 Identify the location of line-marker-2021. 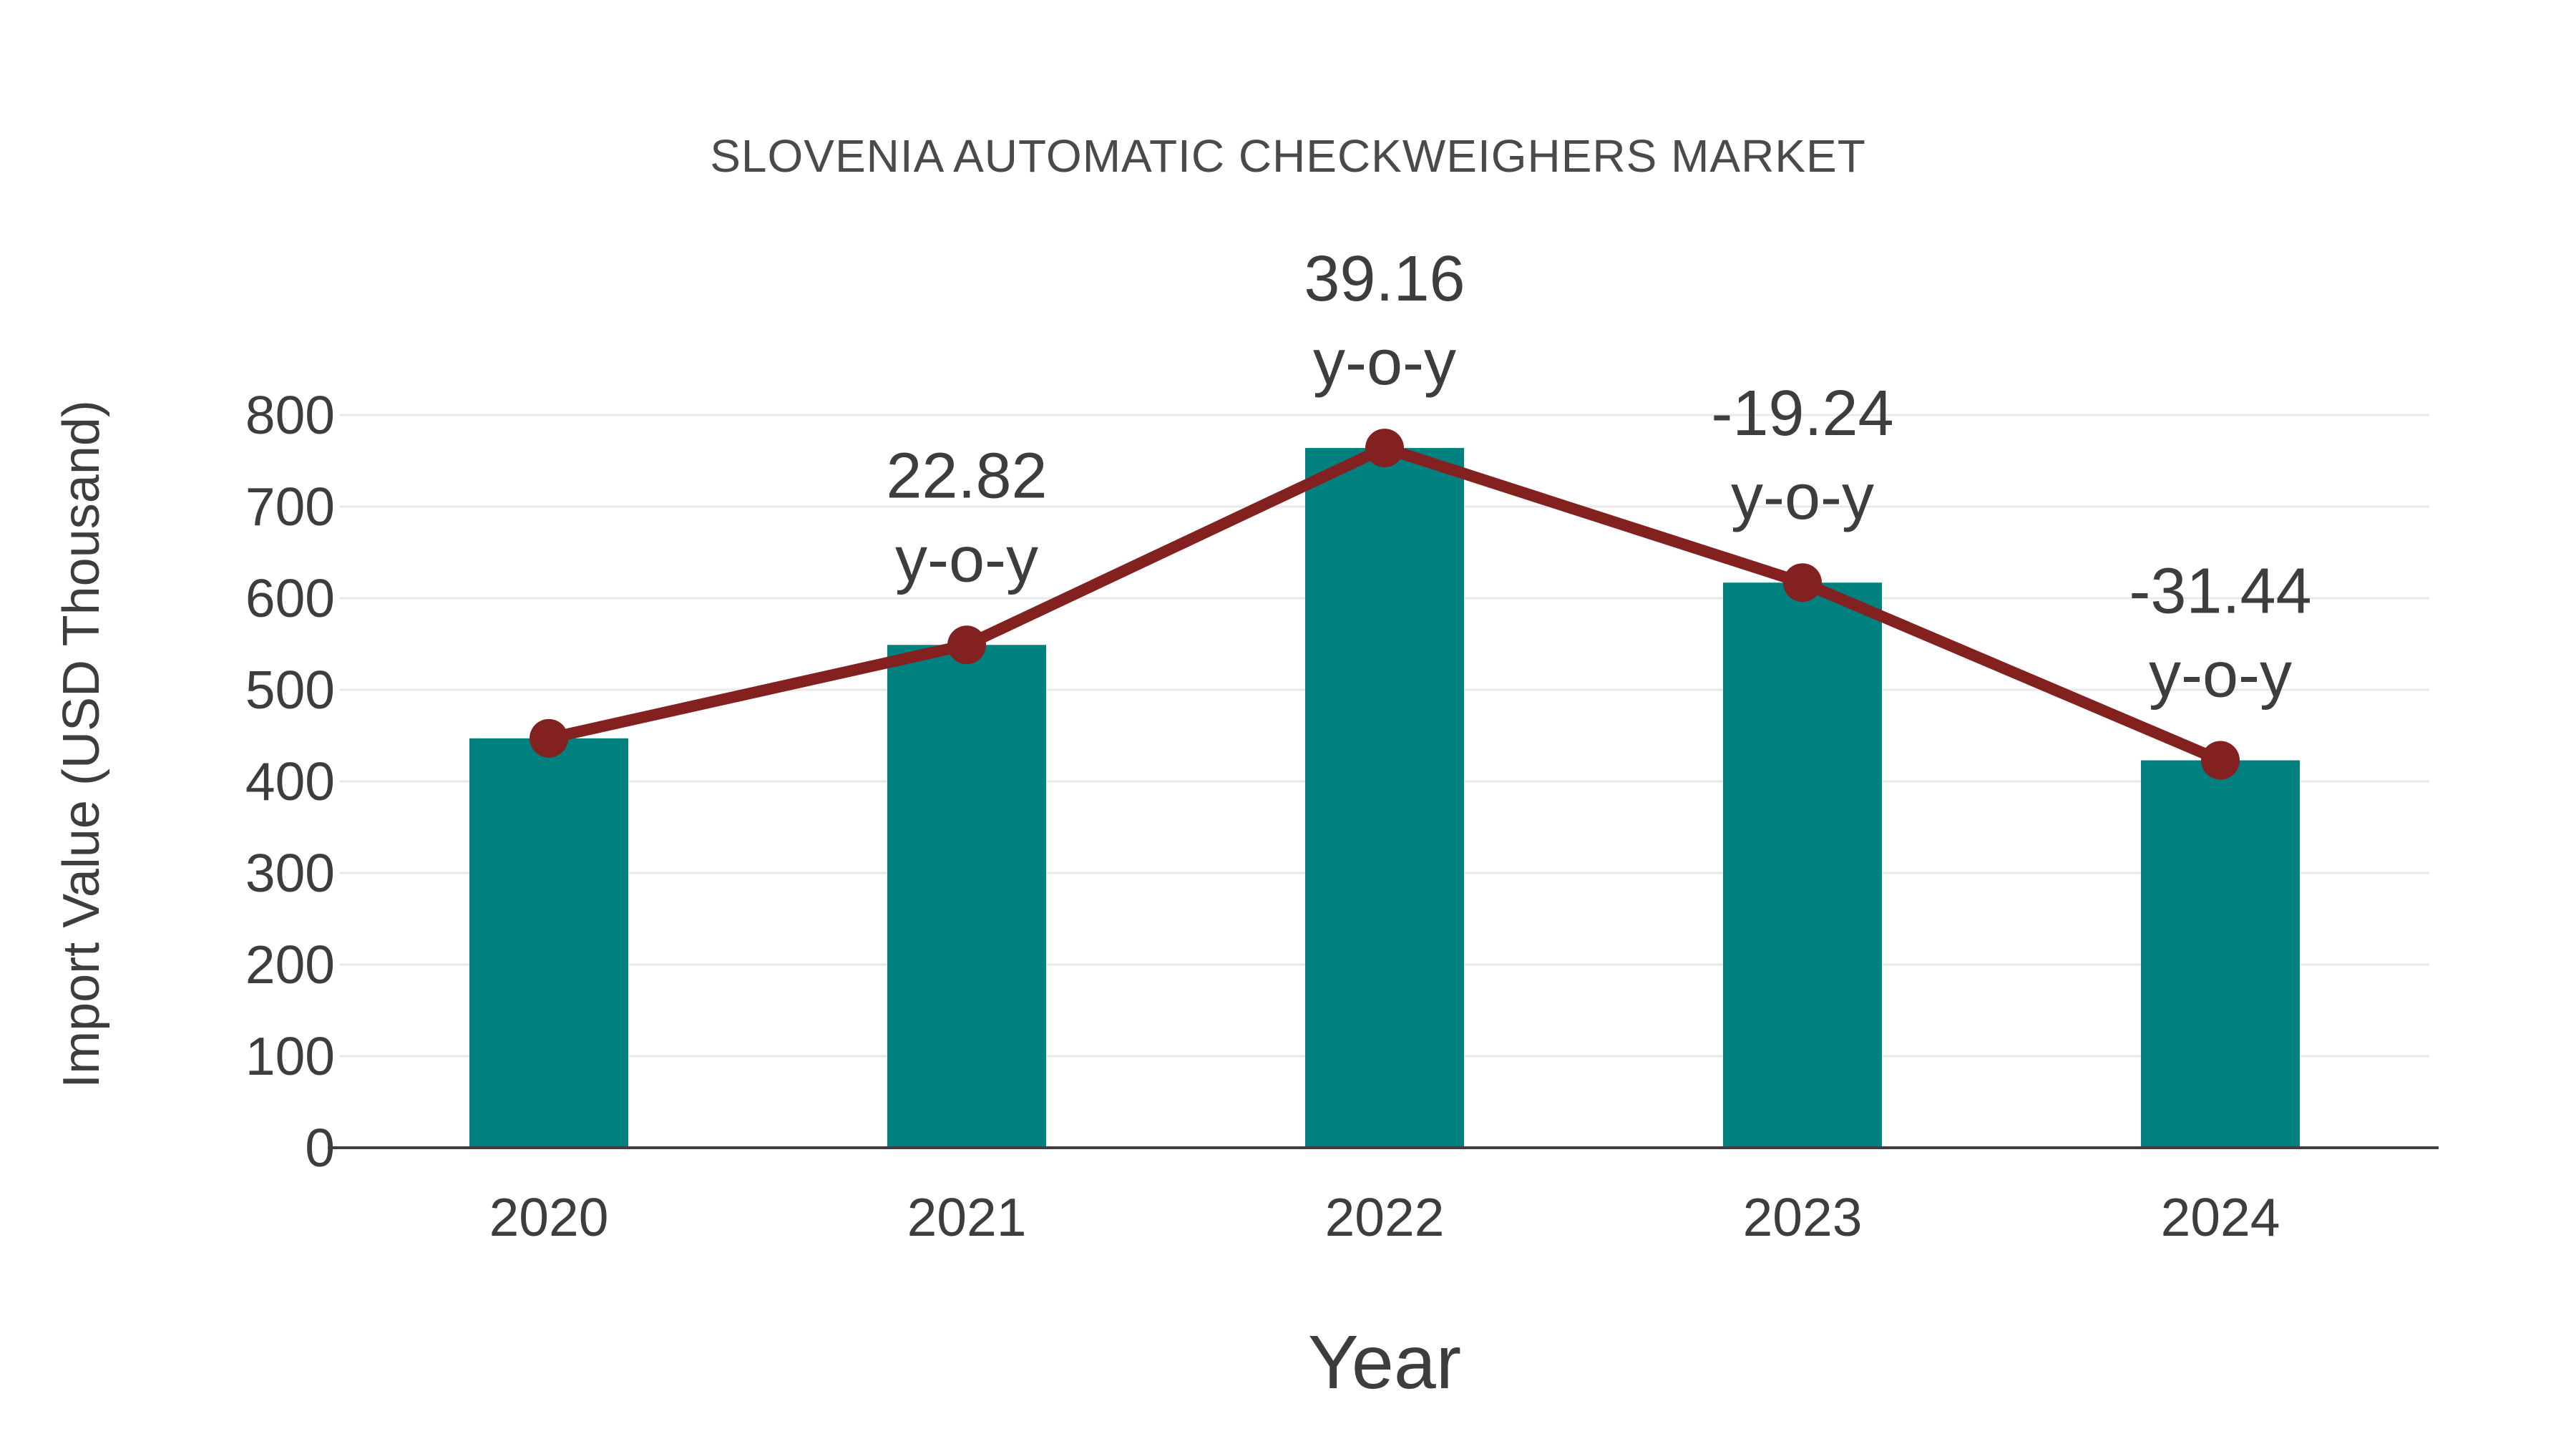
(966, 645).